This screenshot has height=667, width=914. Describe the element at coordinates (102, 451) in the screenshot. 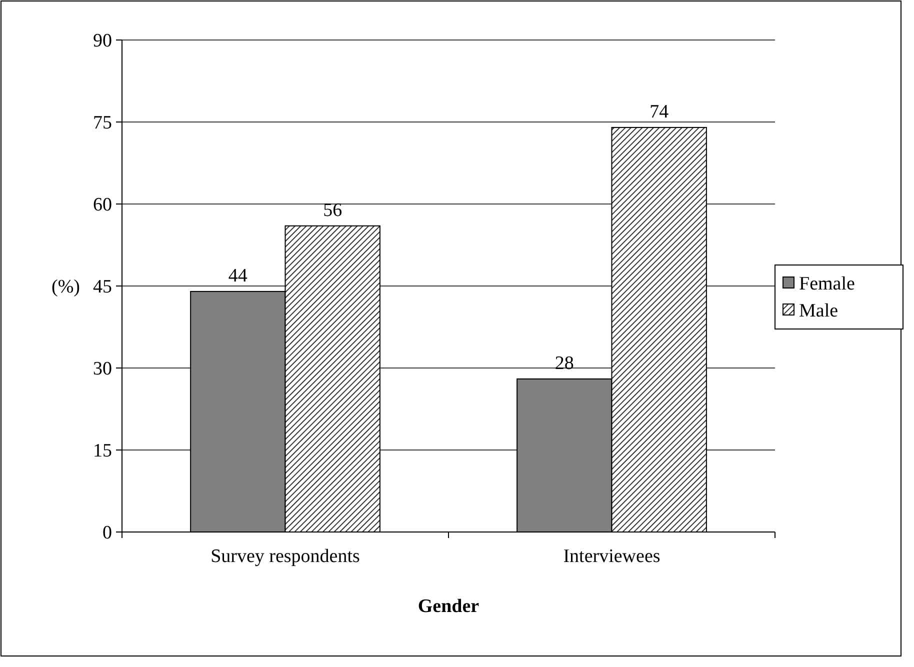

I see `y-tick-label: 15` at that location.